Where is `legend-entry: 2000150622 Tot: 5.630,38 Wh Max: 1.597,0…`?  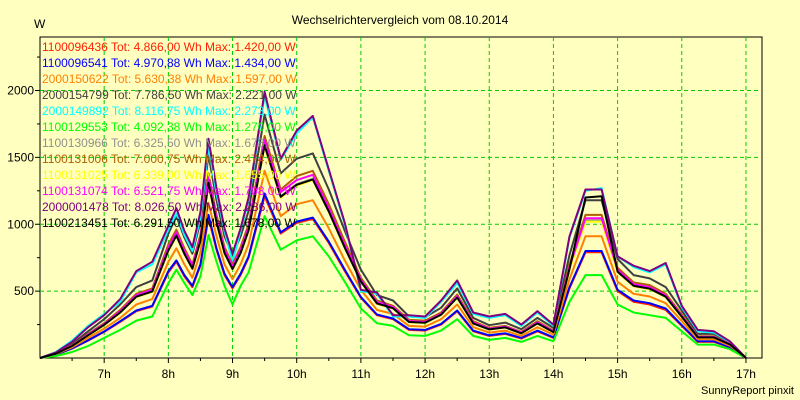
legend-entry: 2000150622 Tot: 5.630,38 Wh Max: 1.597,0… is located at coordinates (169, 79).